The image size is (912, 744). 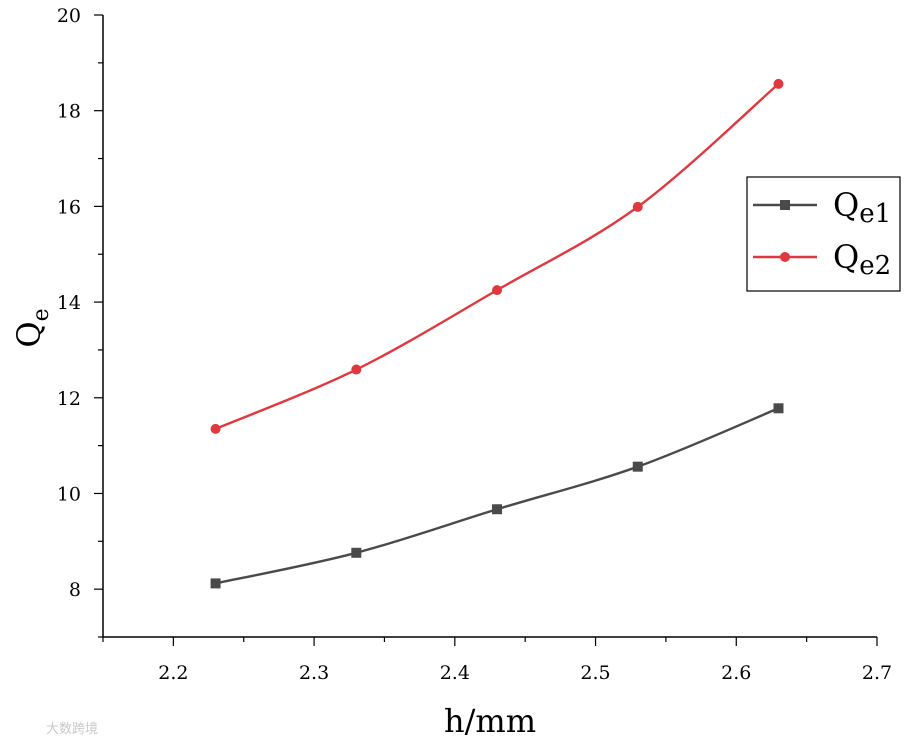 What do you see at coordinates (69, 303) in the screenshot?
I see `y-tick-label: 14` at bounding box center [69, 303].